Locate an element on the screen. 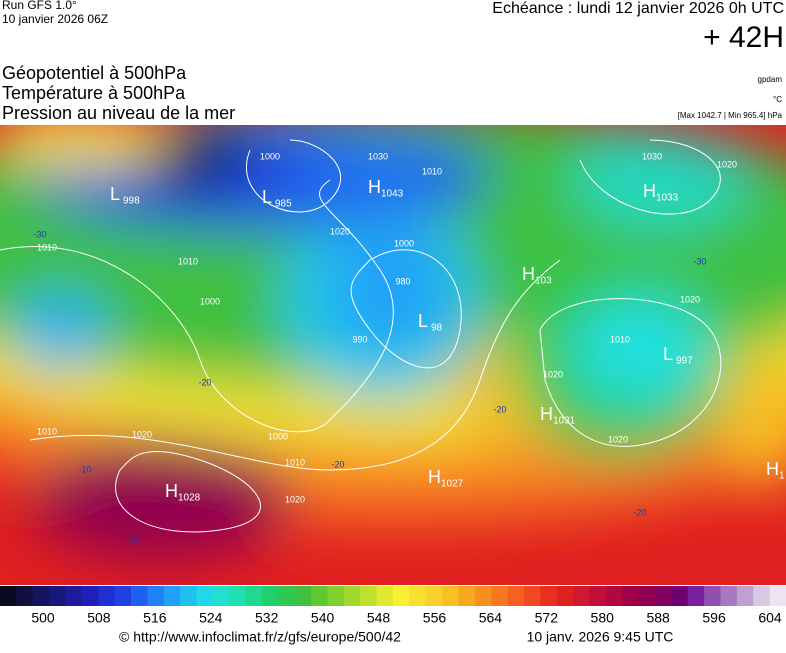 The image size is (786, 653). pressure-center-value: 998 is located at coordinates (131, 201).